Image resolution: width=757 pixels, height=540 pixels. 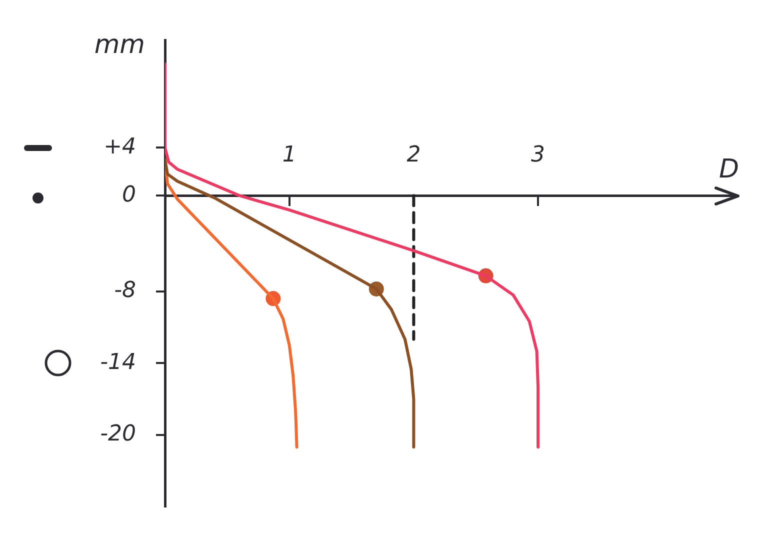 I want to click on y-tick-label: -8, so click(x=125, y=291).